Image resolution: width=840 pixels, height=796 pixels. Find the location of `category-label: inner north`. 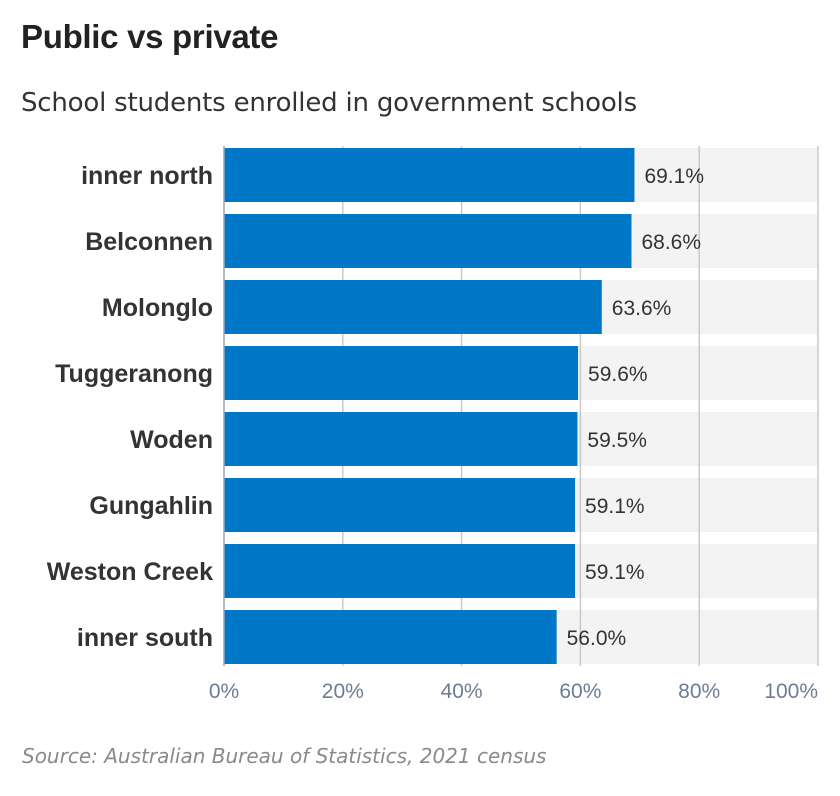

category-label: inner north is located at coordinates (147, 176).